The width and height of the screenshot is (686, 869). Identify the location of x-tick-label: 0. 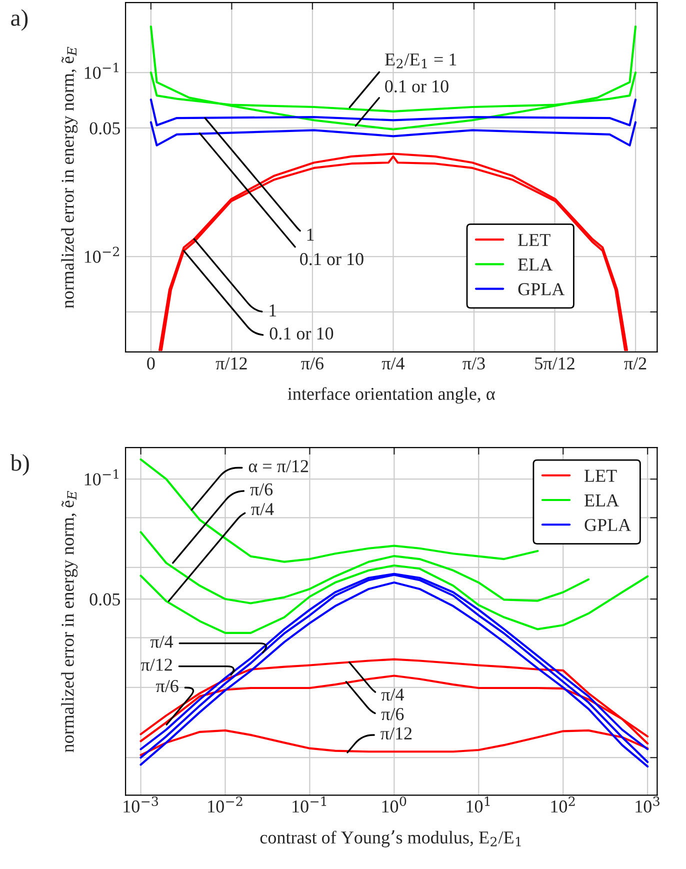
(151, 363).